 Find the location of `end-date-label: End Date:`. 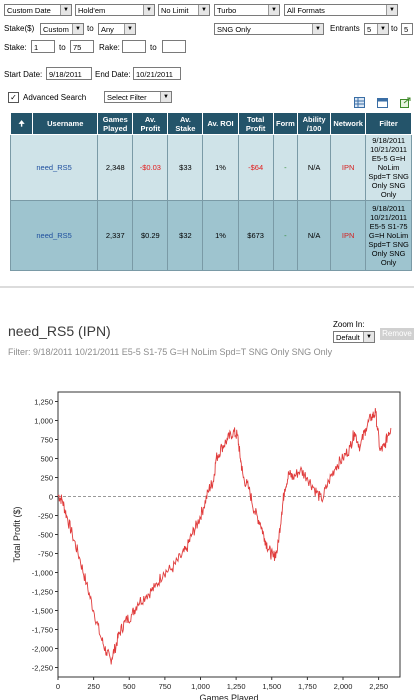

end-date-label: End Date: is located at coordinates (113, 74).